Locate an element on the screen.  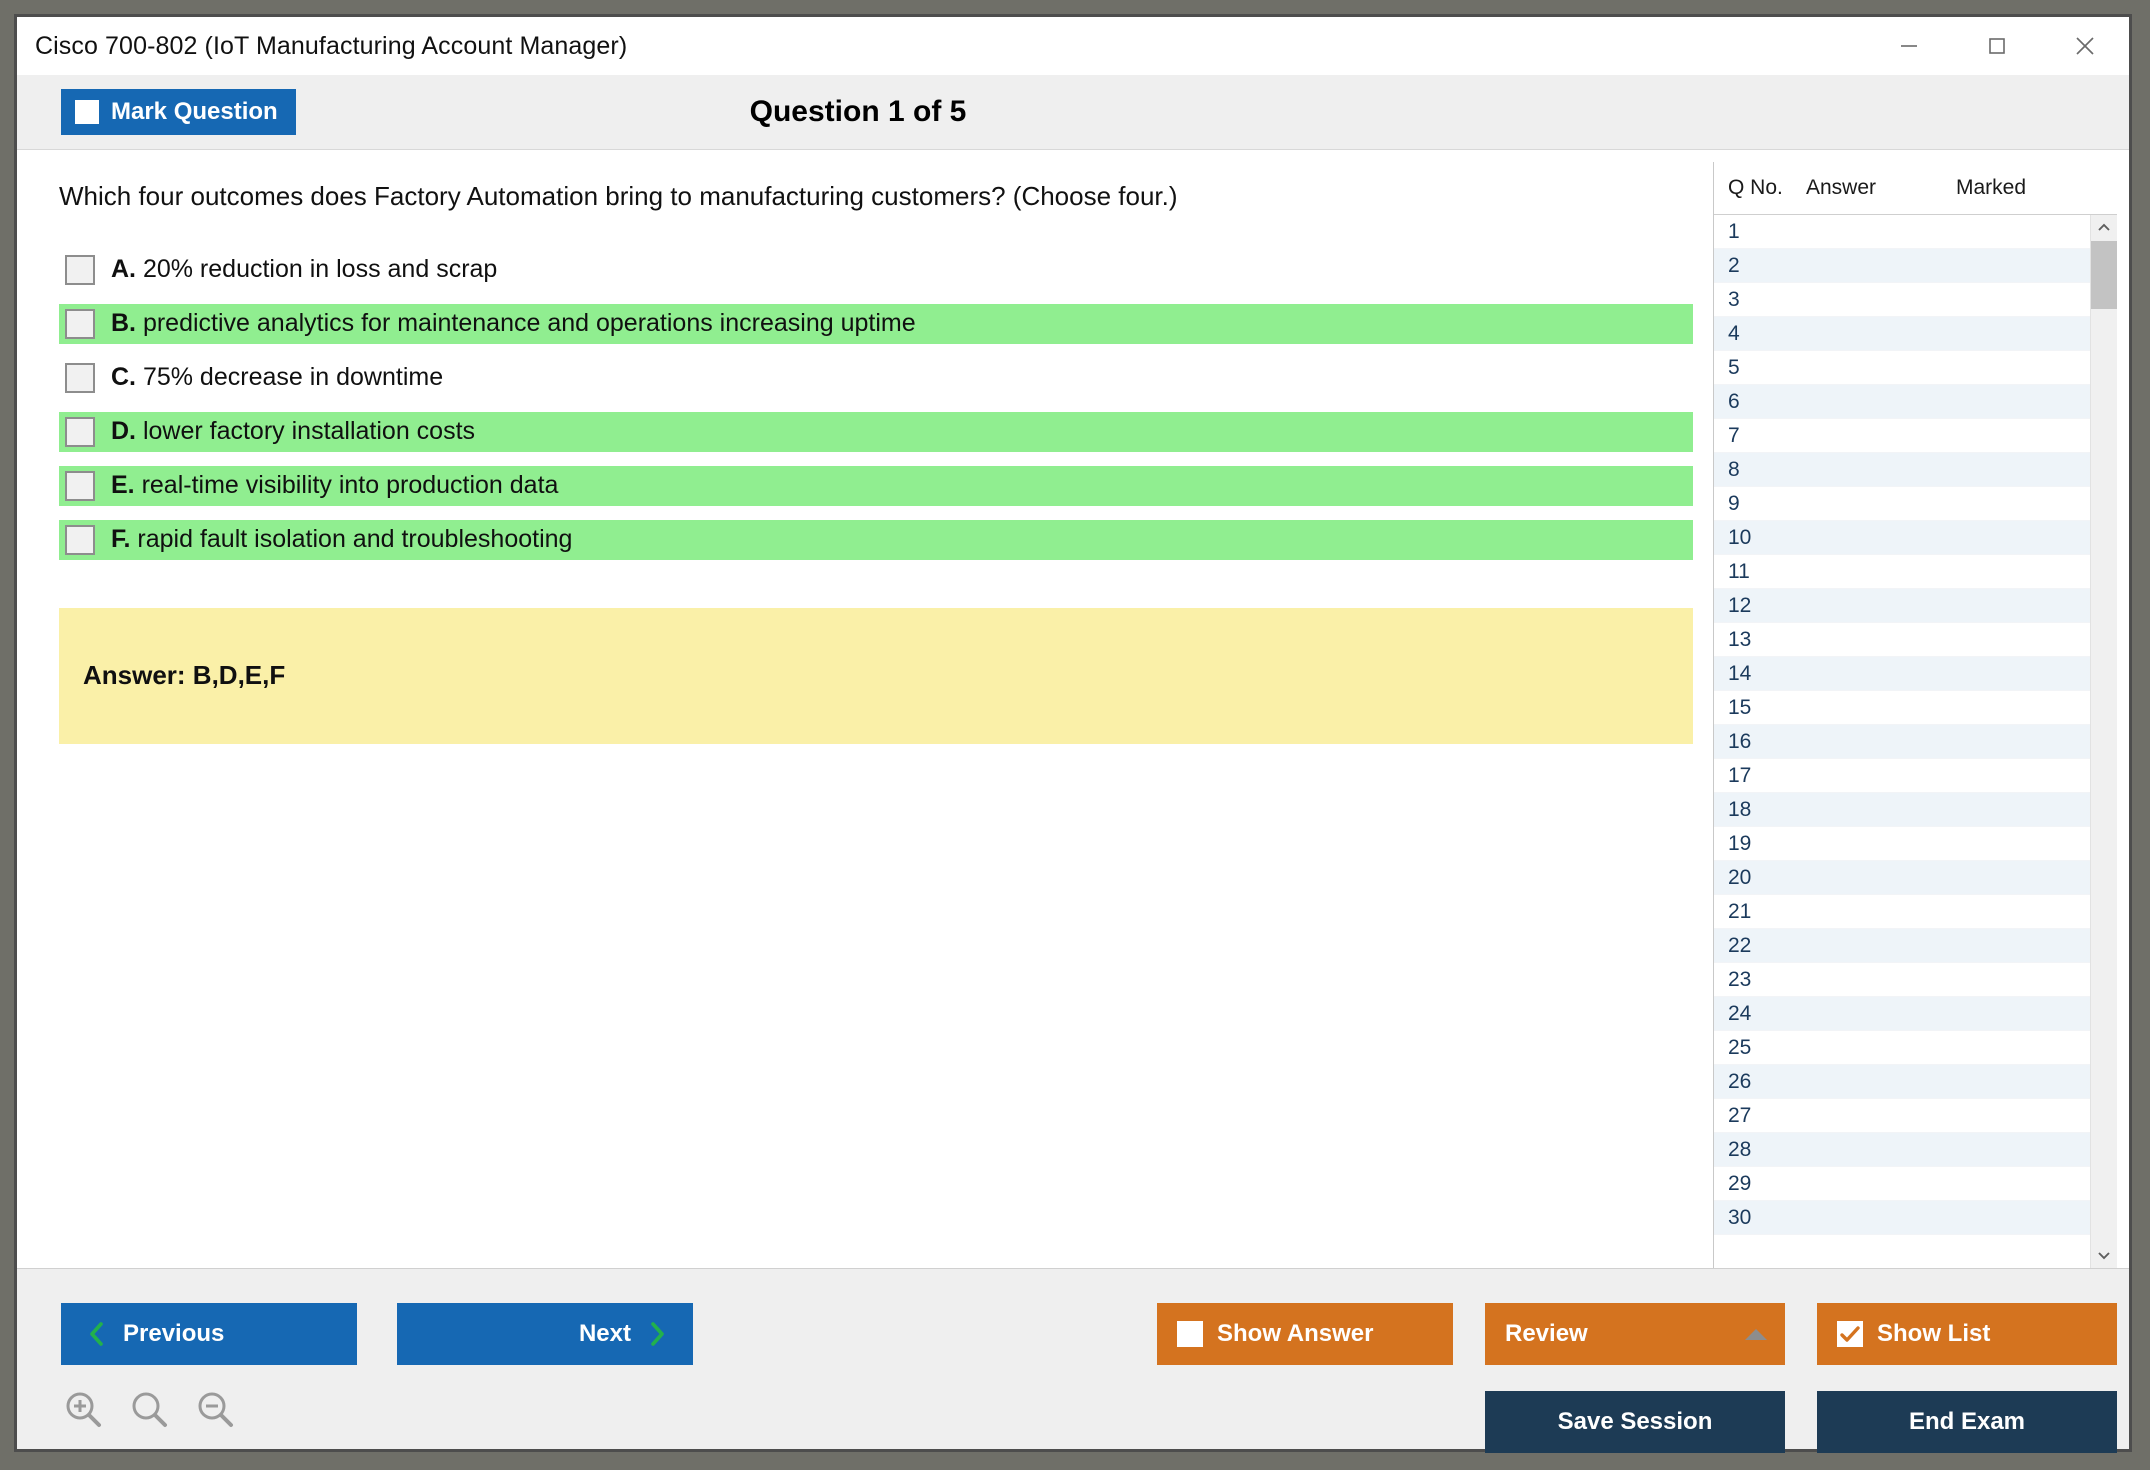
row-question-number: 7 is located at coordinates (1734, 435).